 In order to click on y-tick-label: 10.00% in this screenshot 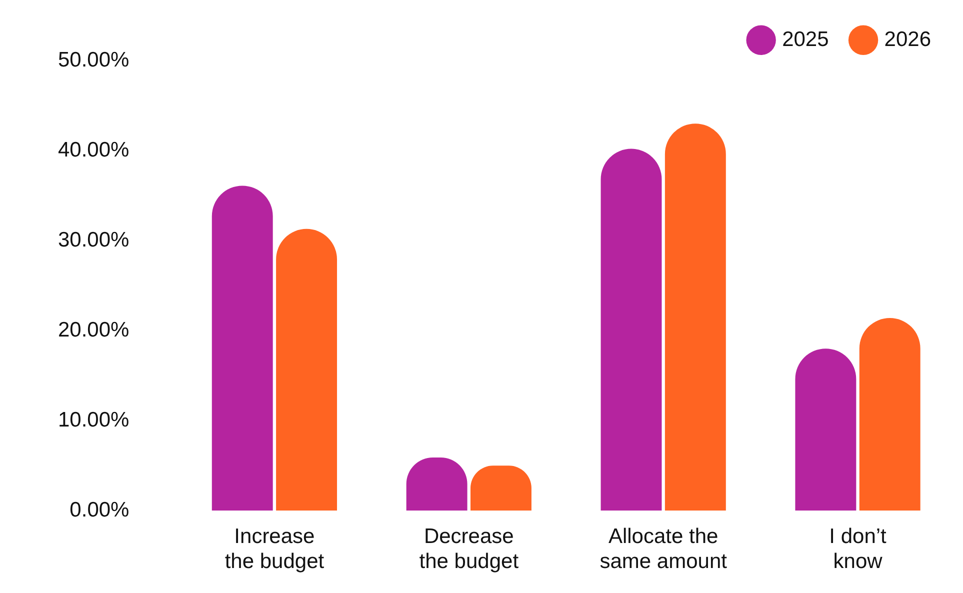, I will do `click(94, 420)`.